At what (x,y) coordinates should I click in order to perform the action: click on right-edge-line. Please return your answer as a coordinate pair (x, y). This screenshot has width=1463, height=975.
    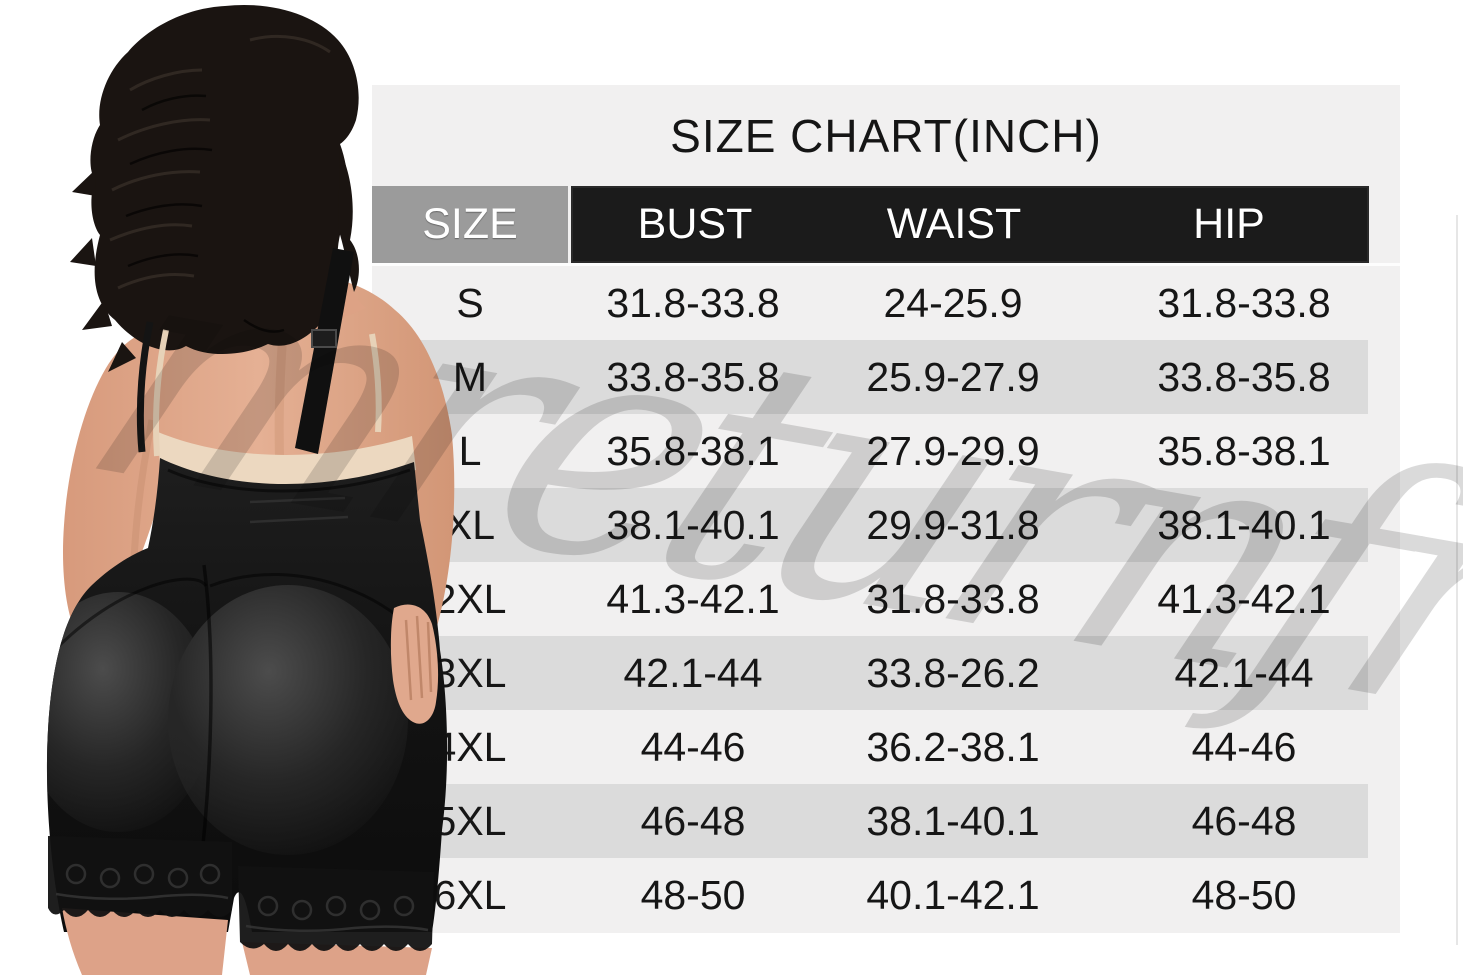
    Looking at the image, I should click on (1457, 580).